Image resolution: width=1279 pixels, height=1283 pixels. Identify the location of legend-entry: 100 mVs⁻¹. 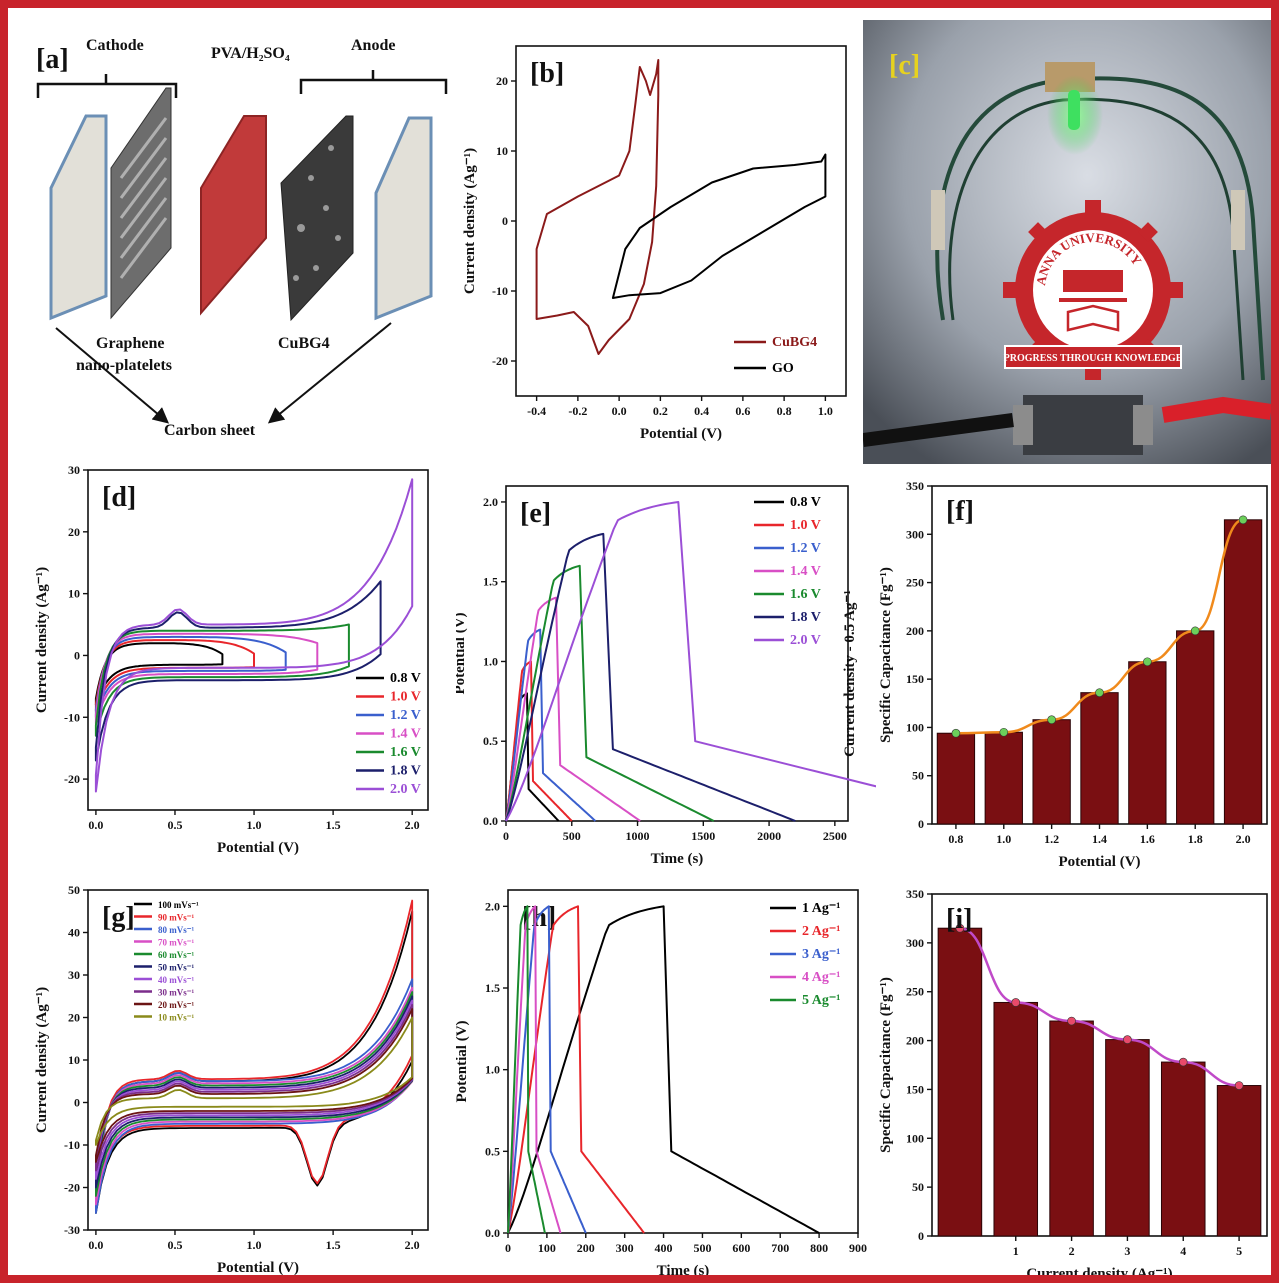
(178, 905).